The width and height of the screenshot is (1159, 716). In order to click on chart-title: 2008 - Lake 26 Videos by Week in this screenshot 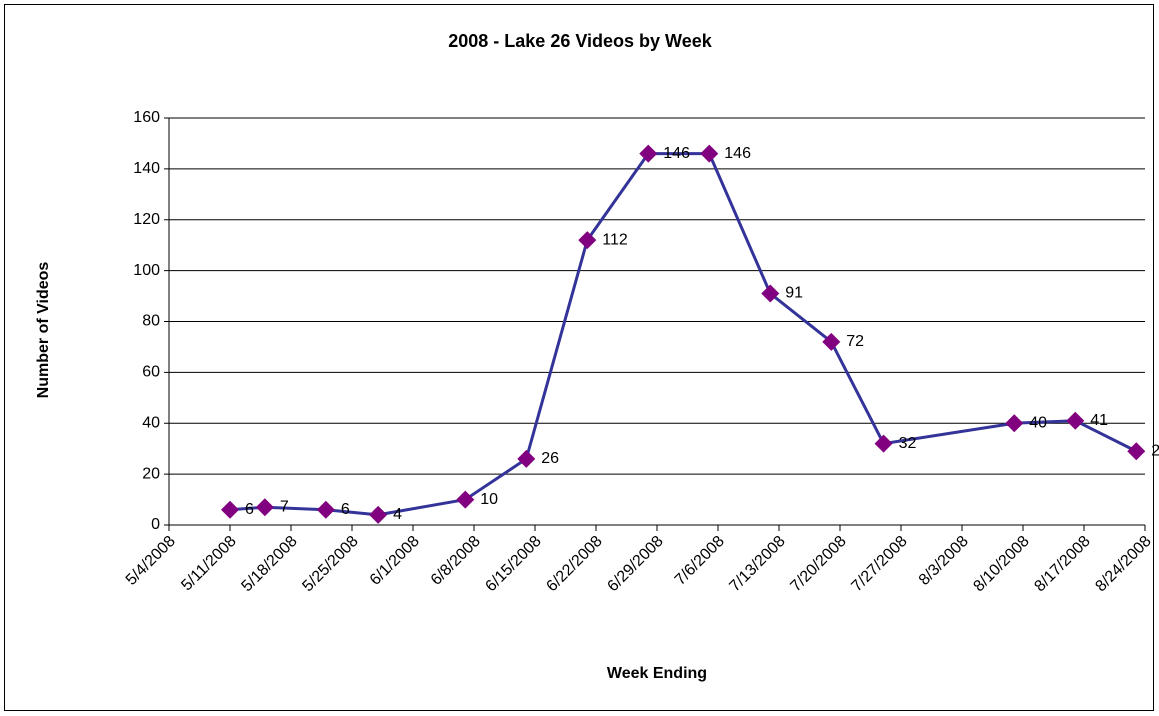, I will do `click(580, 41)`.